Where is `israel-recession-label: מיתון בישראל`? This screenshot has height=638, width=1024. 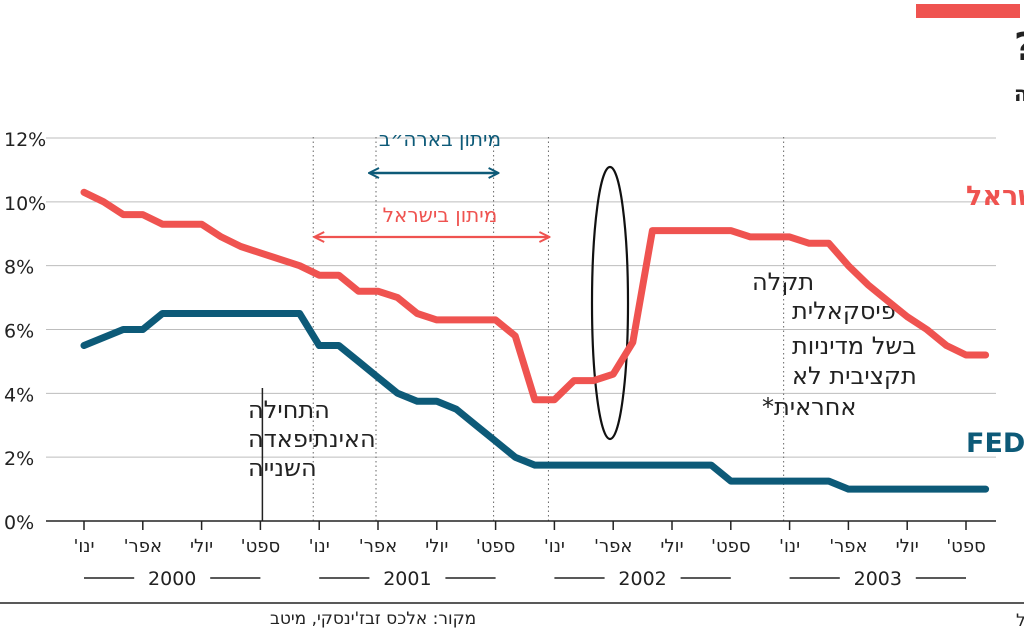
israel-recession-label: מיתון בישראל is located at coordinates (440, 215).